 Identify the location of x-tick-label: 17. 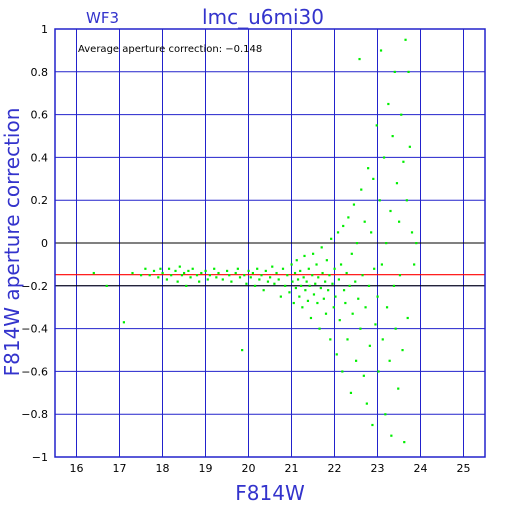
(120, 468).